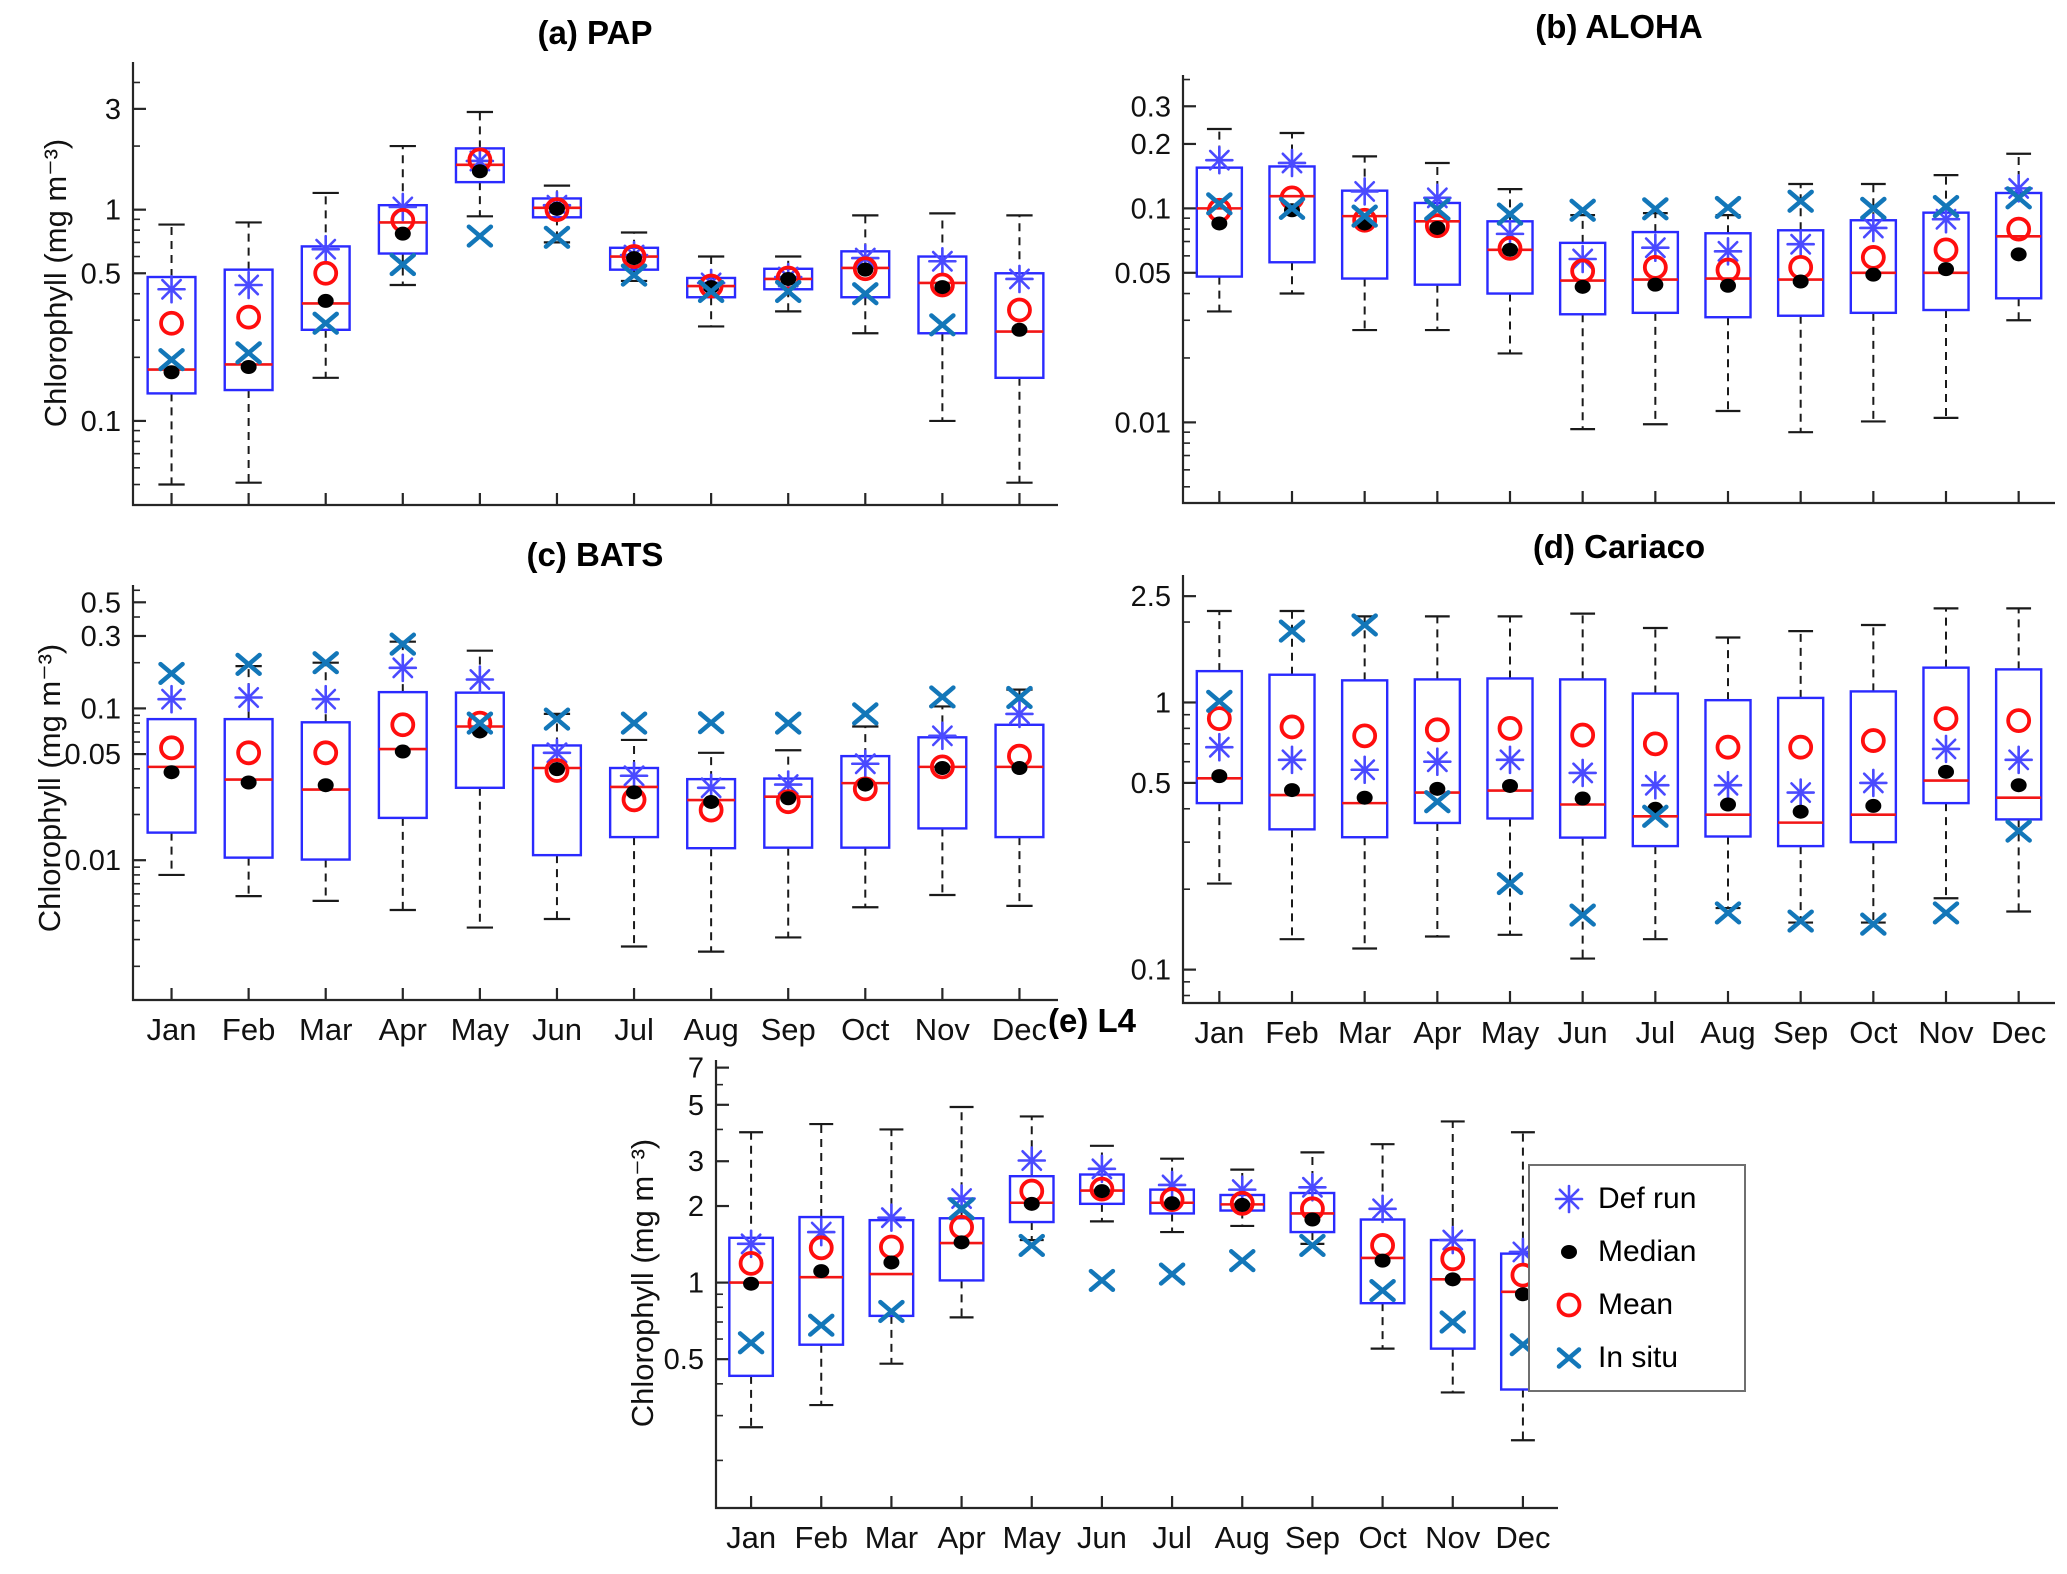 The width and height of the screenshot is (2067, 1574). What do you see at coordinates (684, 1360) in the screenshot?
I see `y-tick-label: 0.5` at bounding box center [684, 1360].